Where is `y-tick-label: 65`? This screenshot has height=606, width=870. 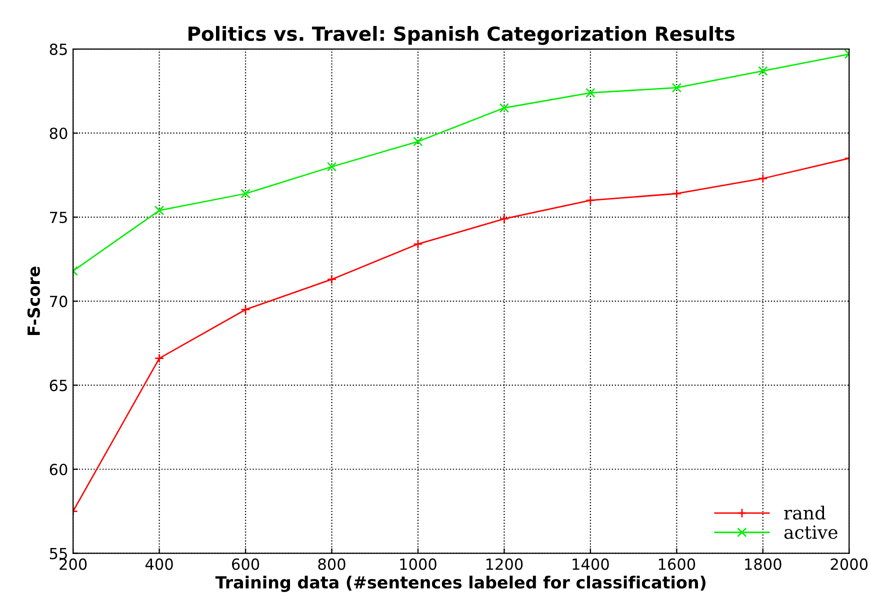 y-tick-label: 65 is located at coordinates (58, 386).